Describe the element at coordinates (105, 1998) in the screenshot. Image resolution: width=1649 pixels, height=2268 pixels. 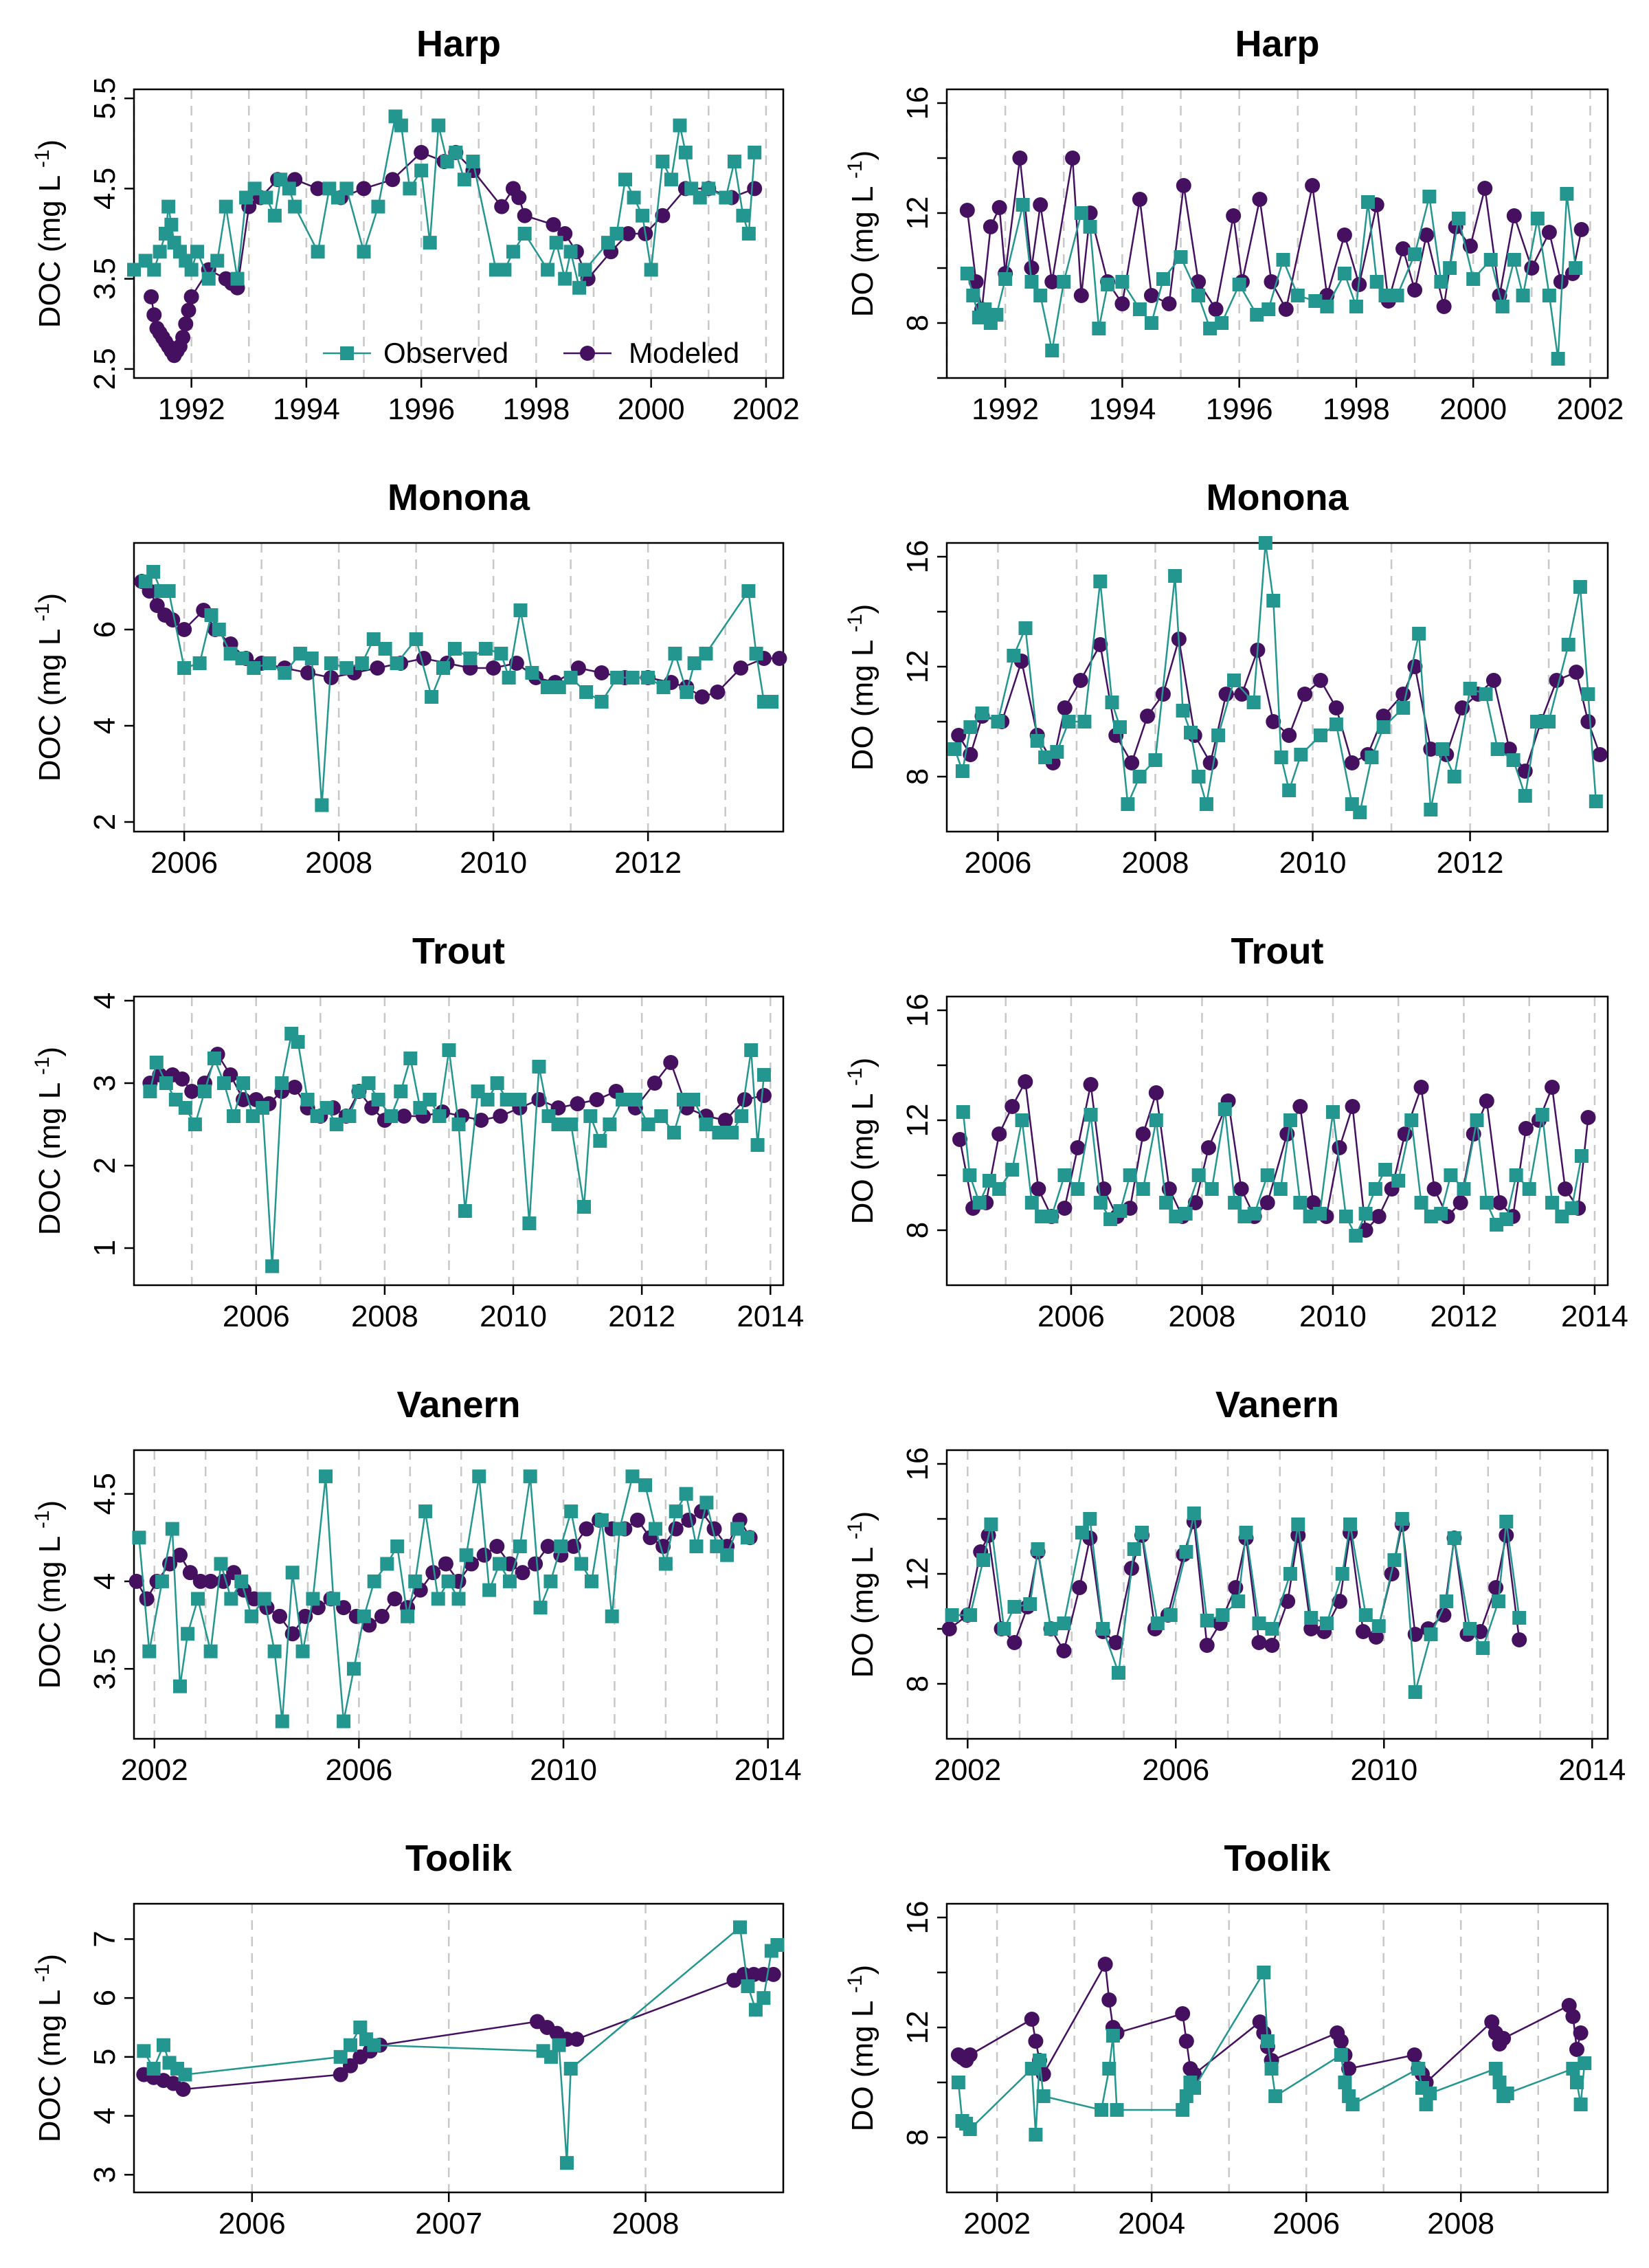
I see `y-tick-label: 6` at that location.